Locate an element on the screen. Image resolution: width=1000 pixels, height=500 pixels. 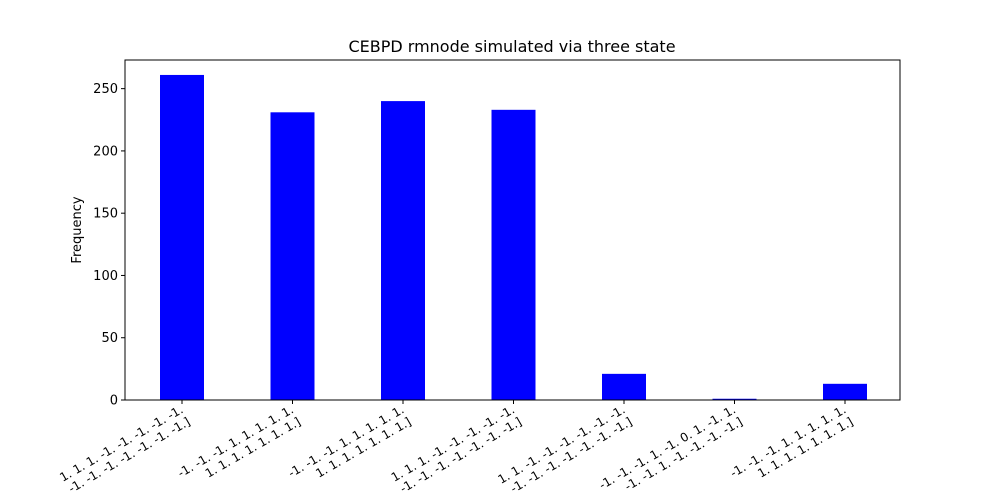
x-tick-label-line: -1. -1. -1. -1. -1. -1. -1.] is located at coordinates (129, 455).